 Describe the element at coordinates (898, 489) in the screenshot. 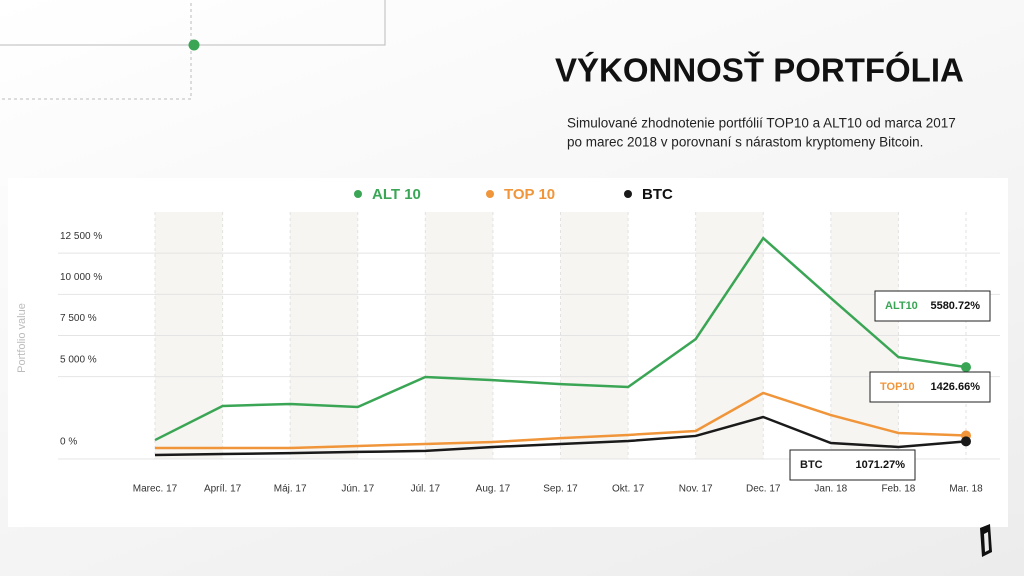

I see `x-tick-label: Feb. 18` at that location.